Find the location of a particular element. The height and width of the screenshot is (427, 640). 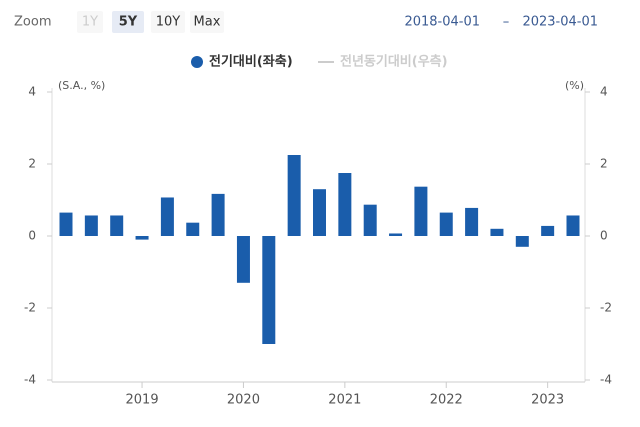

y2-tick-label: 4 is located at coordinates (604, 92).